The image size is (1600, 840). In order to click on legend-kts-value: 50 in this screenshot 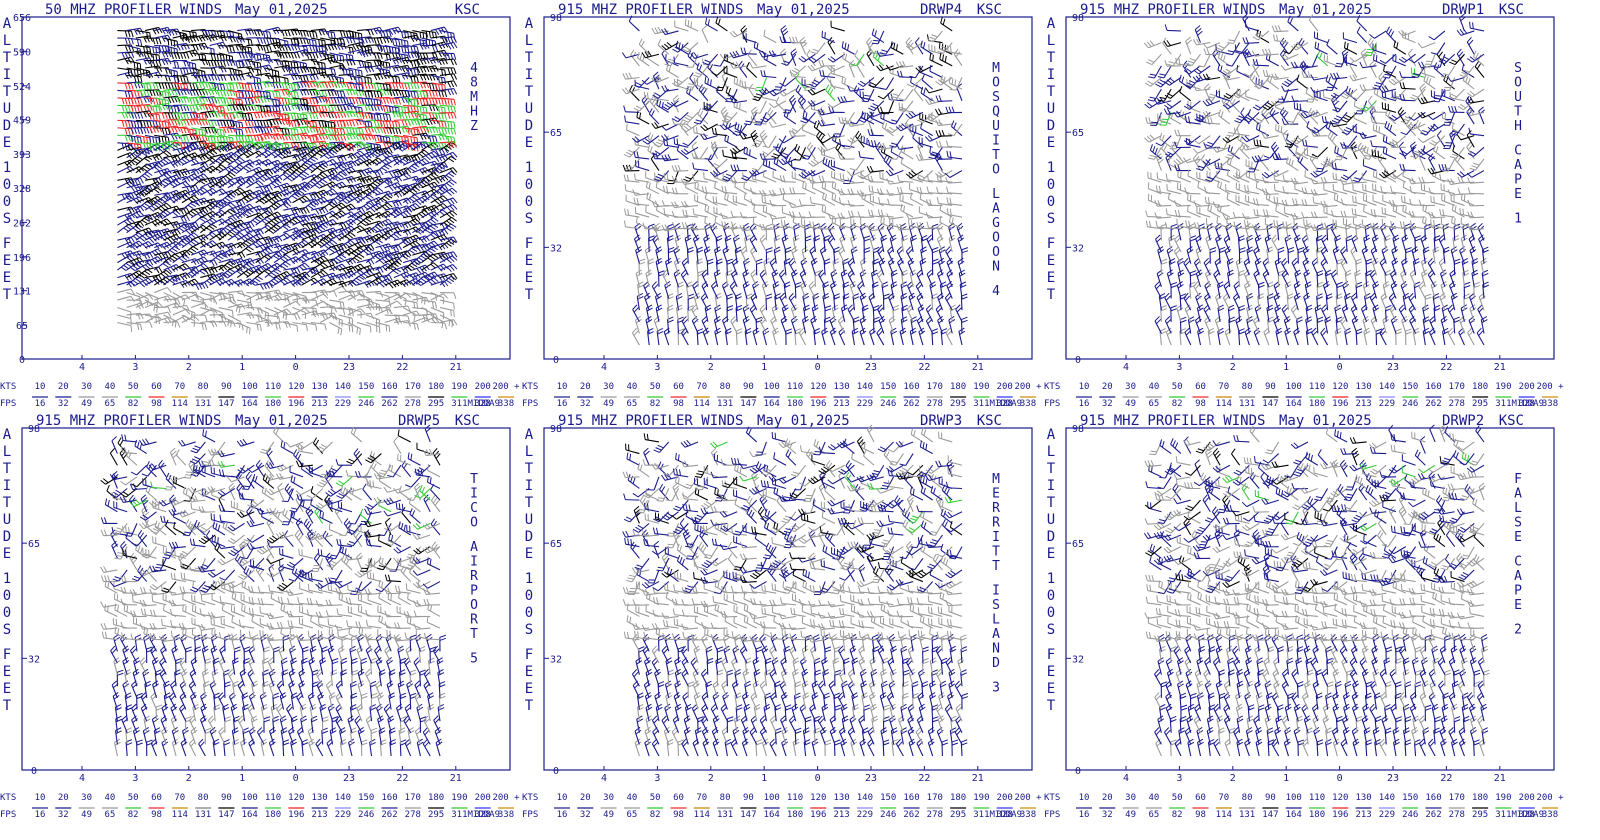, I will do `click(655, 387)`.